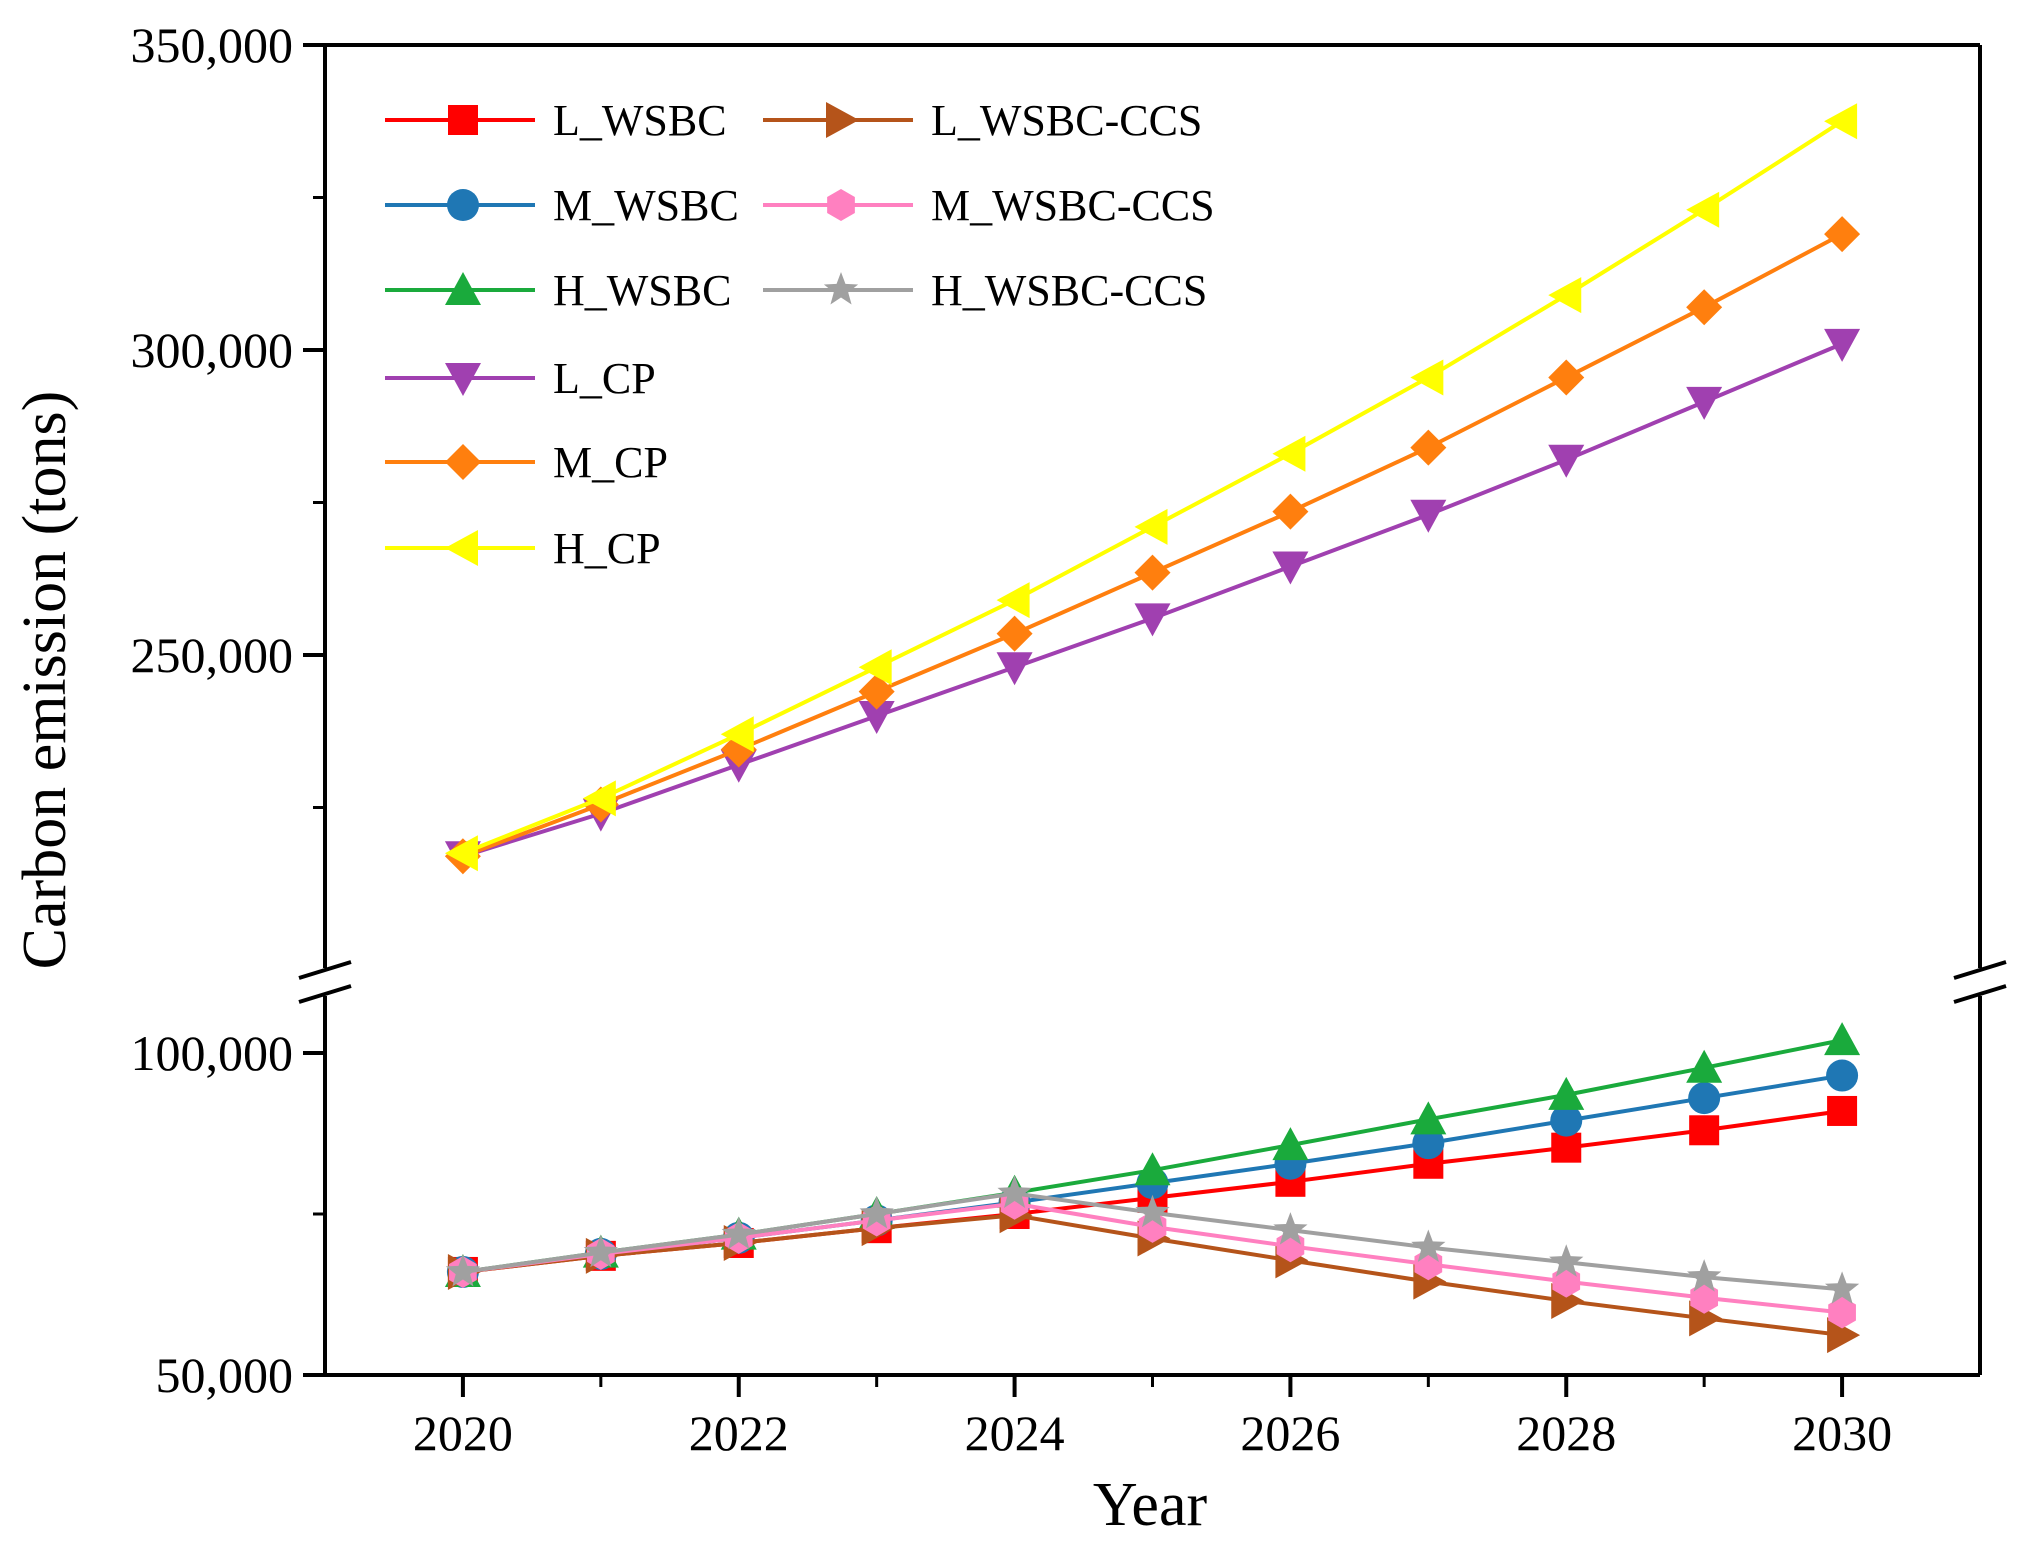 Image resolution: width=2021 pixels, height=1550 pixels. Describe the element at coordinates (45, 680) in the screenshot. I see `y-axis-title: Carbon emission (tons)` at that location.